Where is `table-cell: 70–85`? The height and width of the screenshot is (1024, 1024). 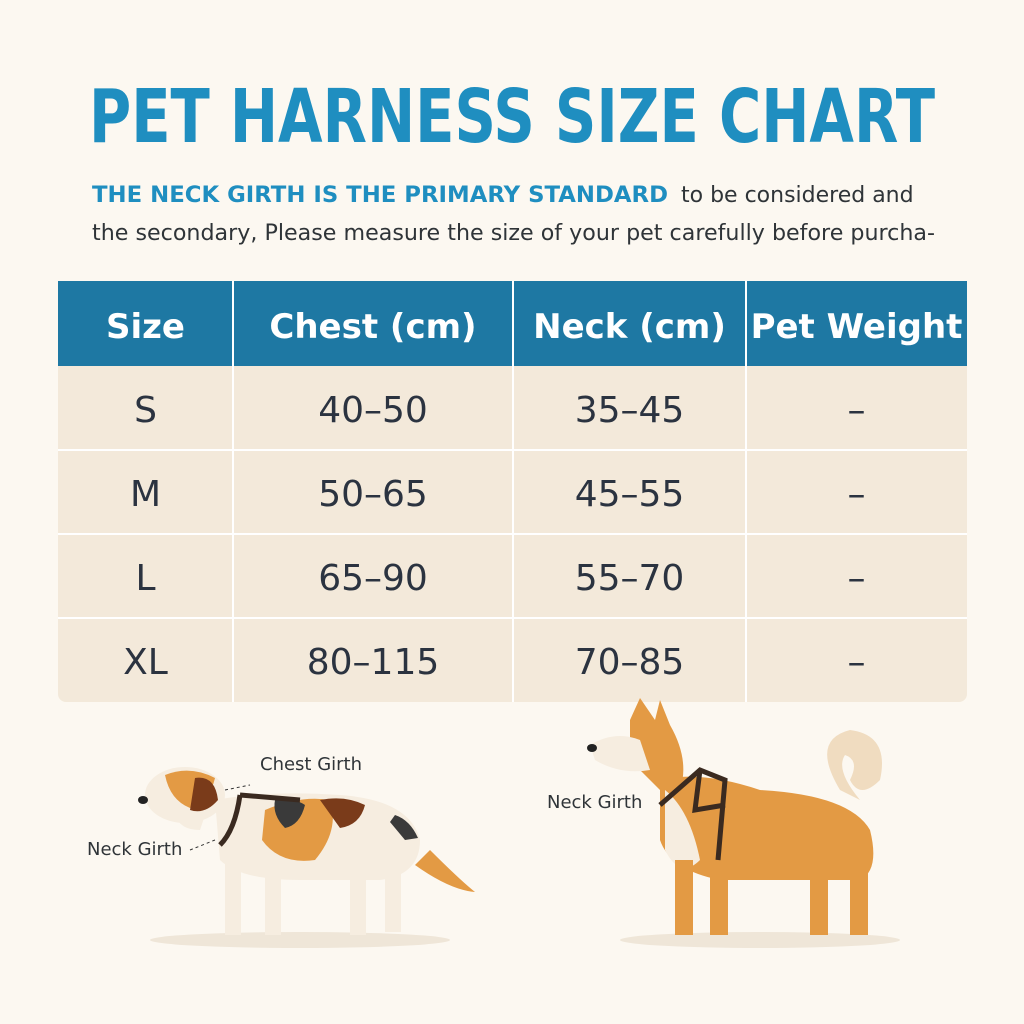 table-cell: 70–85 is located at coordinates (630, 662).